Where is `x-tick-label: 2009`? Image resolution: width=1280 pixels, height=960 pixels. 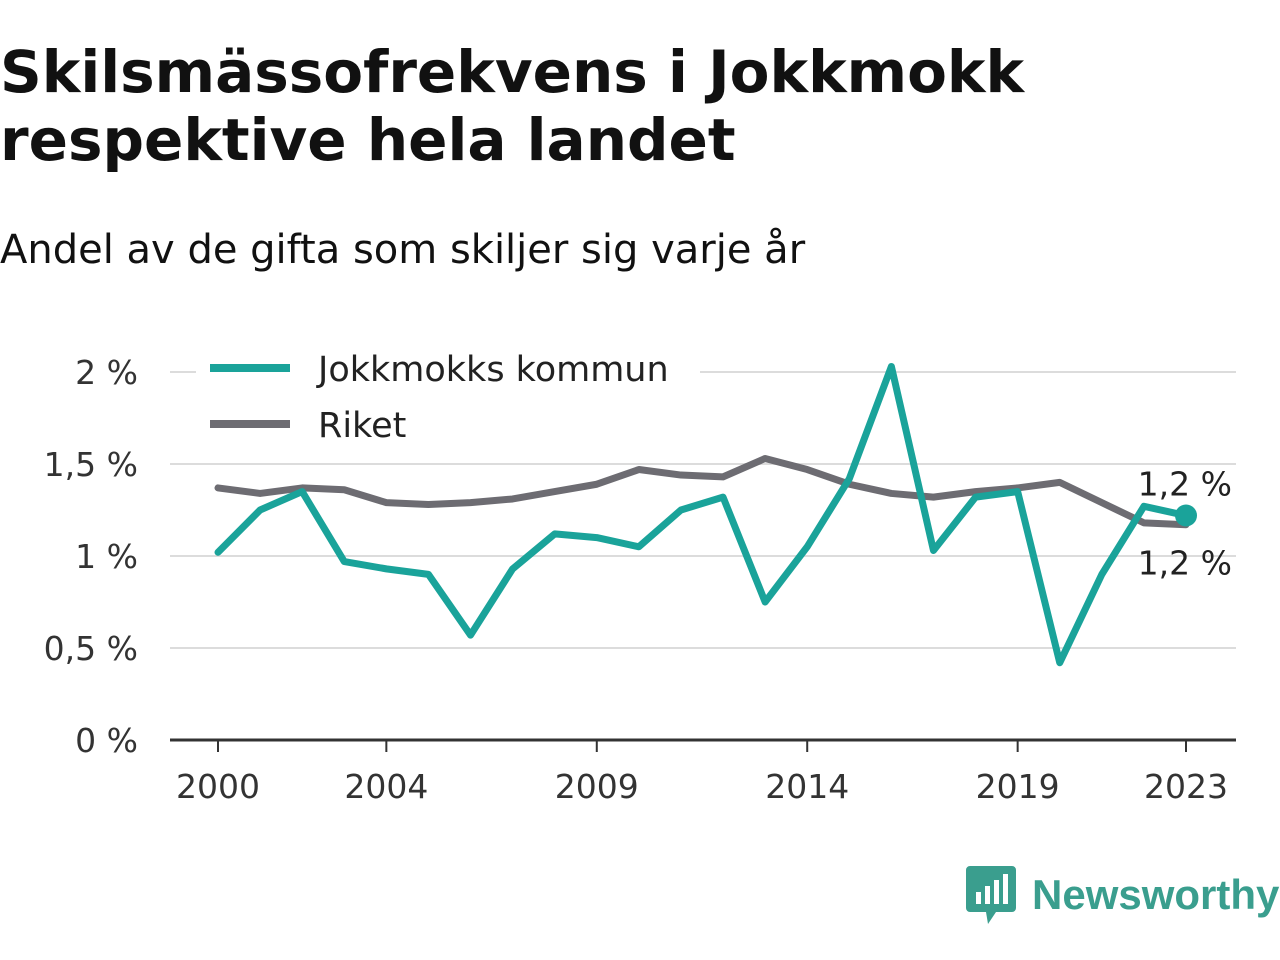 x-tick-label: 2009 is located at coordinates (597, 786).